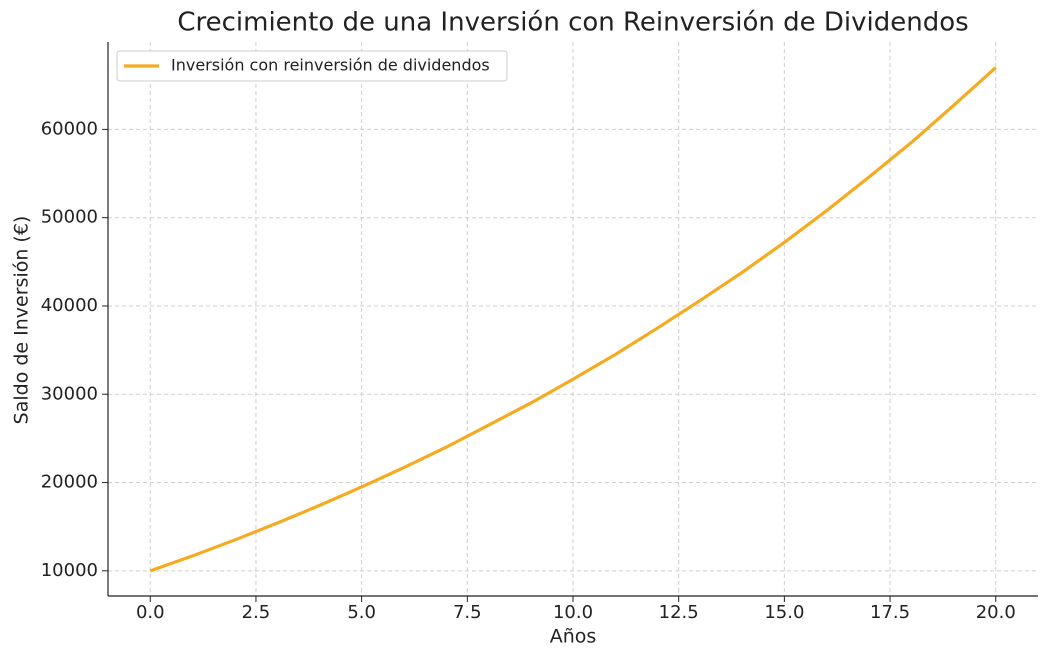 The width and height of the screenshot is (1050, 661). What do you see at coordinates (22, 320) in the screenshot?
I see `y-axis-label: Saldo de Inversión (€)` at bounding box center [22, 320].